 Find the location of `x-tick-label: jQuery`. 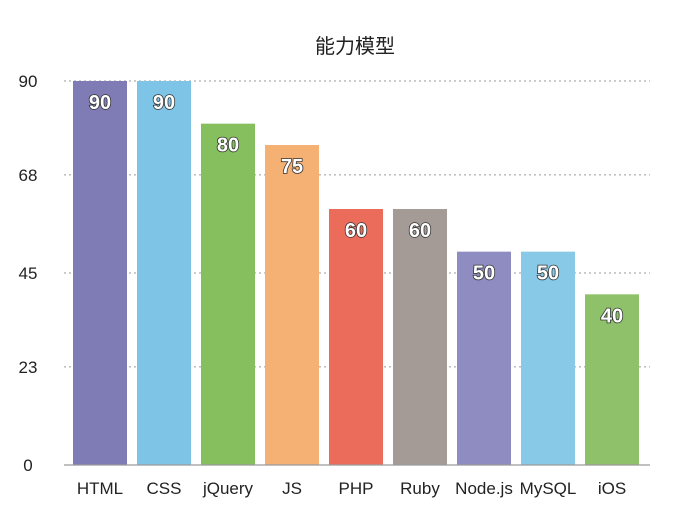

x-tick-label: jQuery is located at coordinates (228, 488).